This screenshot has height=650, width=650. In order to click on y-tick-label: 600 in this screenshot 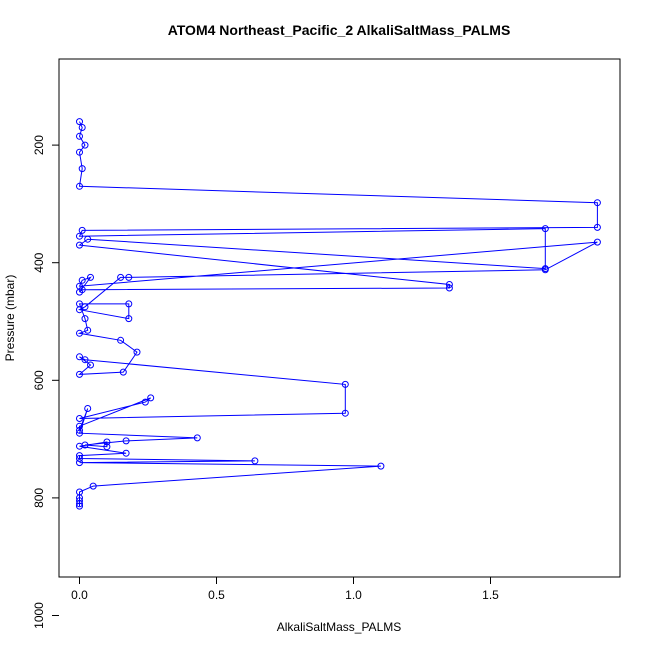, I will do `click(39, 380)`.